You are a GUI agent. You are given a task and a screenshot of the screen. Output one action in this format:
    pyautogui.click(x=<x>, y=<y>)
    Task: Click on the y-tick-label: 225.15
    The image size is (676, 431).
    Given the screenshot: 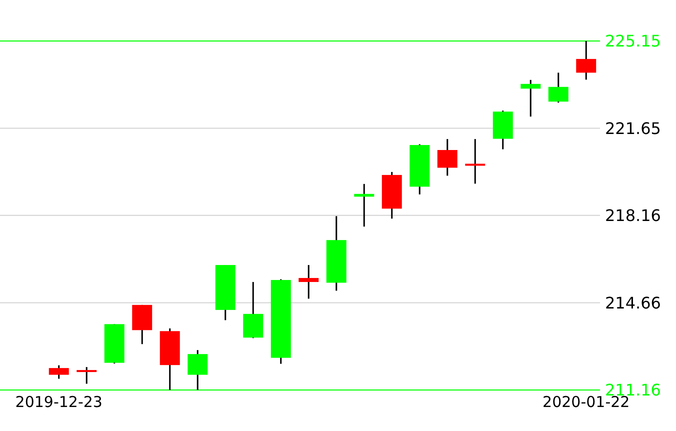 What is the action you would take?
    pyautogui.click(x=633, y=41)
    